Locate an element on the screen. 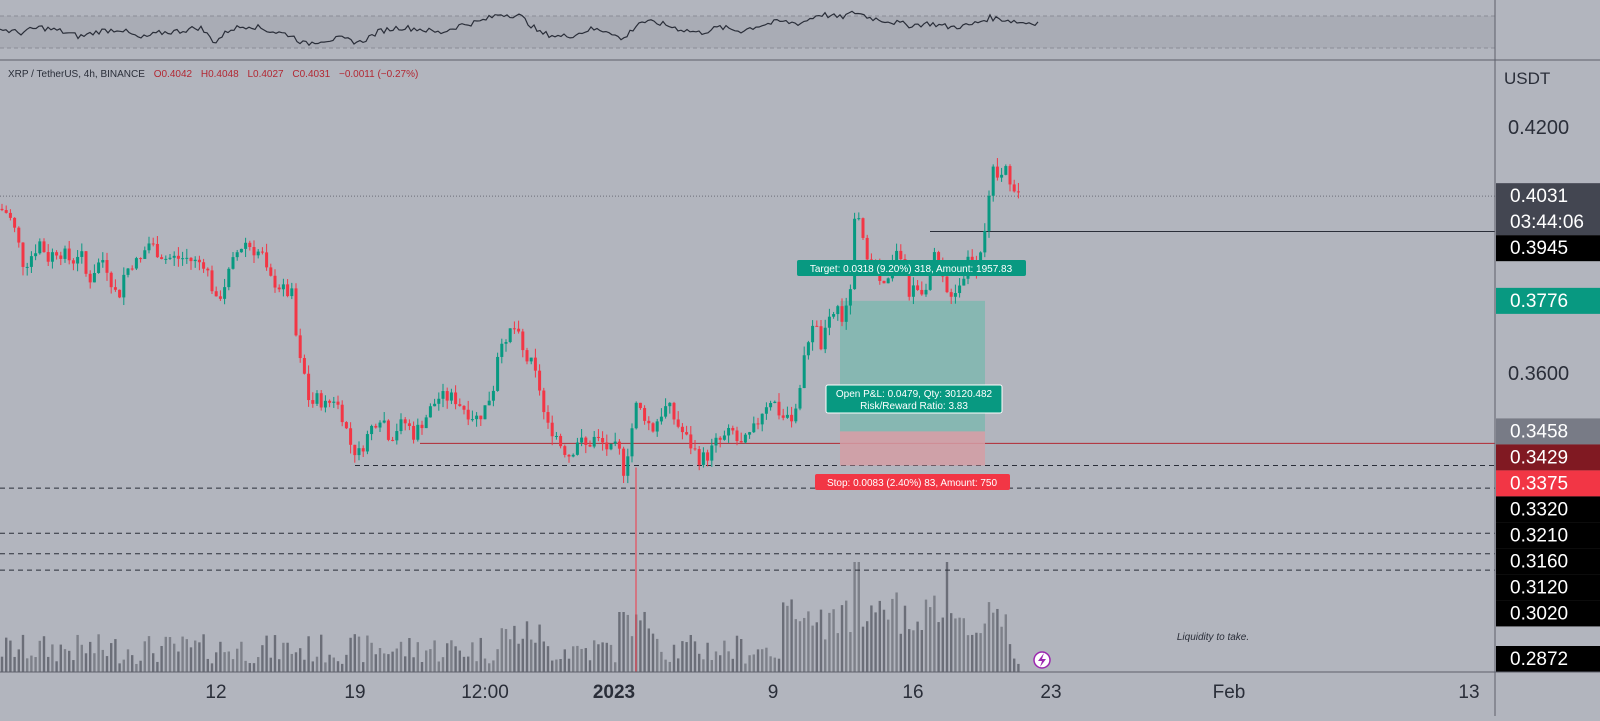  stop-label-box: Stop: 0.0083 (2.40%) 83, Amount: 750 is located at coordinates (912, 482).